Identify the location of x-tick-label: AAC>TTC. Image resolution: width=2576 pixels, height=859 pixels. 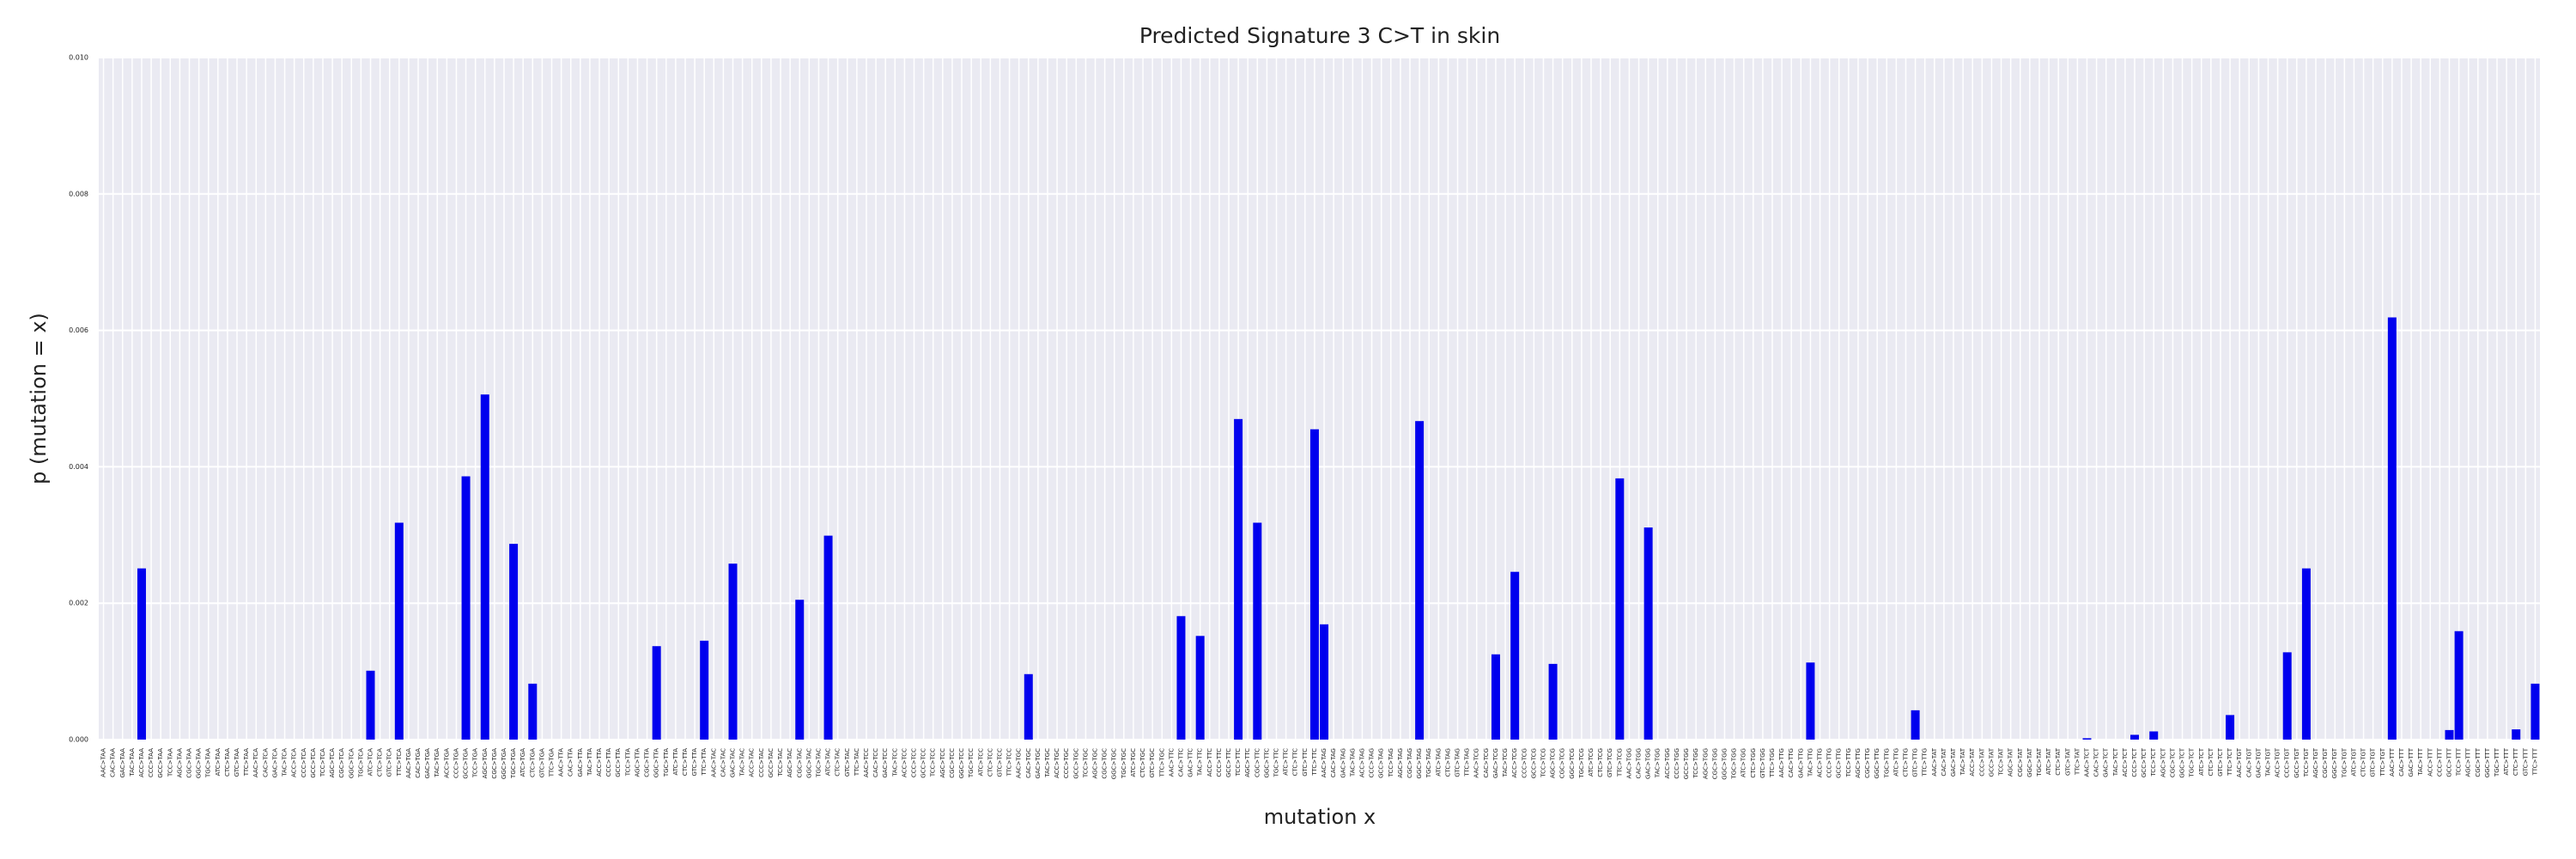
(1171, 763).